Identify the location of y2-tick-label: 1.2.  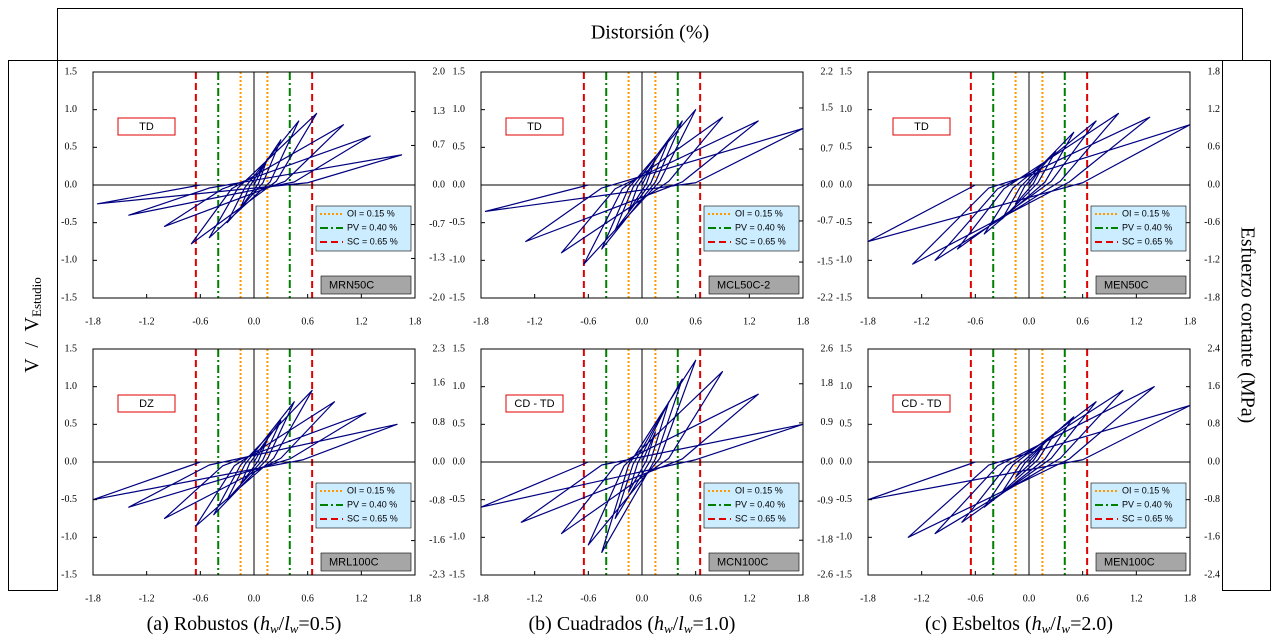
(1214, 109).